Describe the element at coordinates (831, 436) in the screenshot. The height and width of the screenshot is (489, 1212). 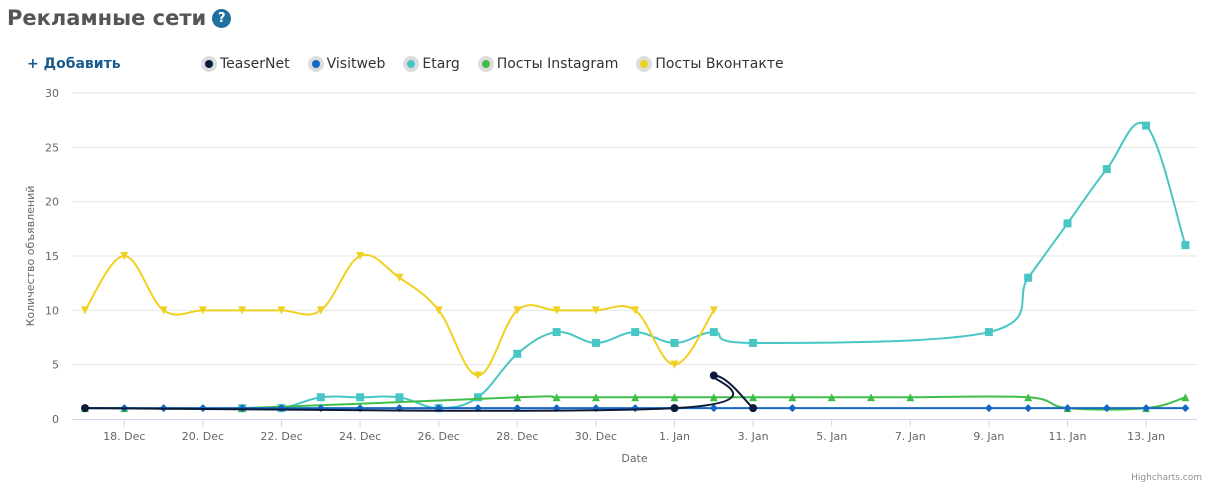
I see `x-tick-label: 5. Jan` at that location.